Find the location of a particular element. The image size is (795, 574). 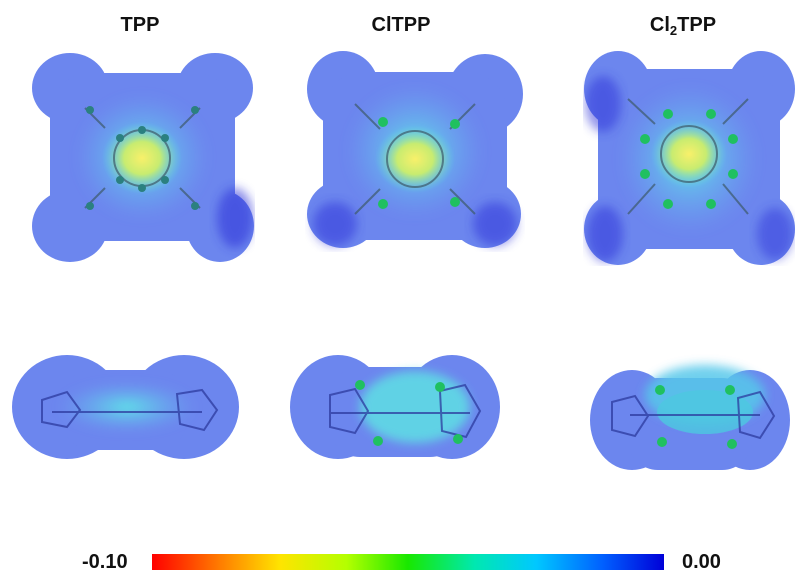

cl2tpp-top-view is located at coordinates (689, 155).